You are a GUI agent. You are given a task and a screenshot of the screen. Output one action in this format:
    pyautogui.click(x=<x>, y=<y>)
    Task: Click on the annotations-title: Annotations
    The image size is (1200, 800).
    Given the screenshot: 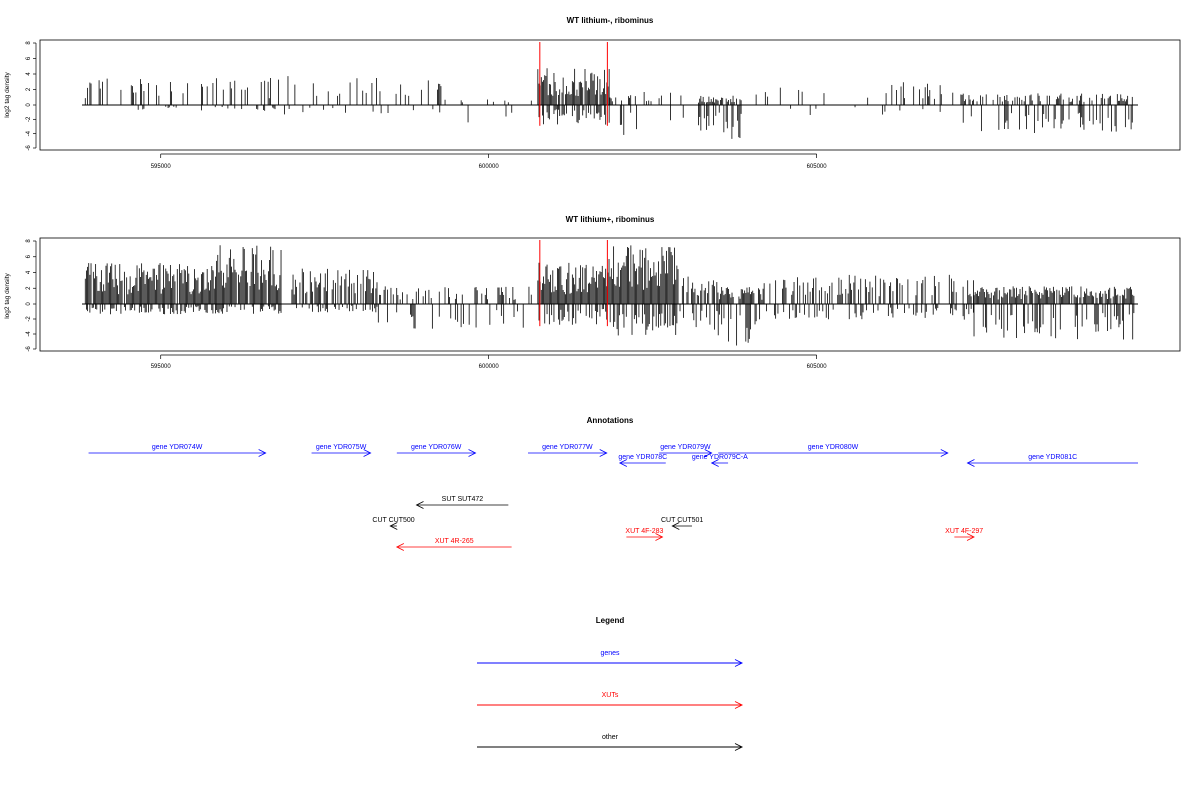 What is the action you would take?
    pyautogui.click(x=610, y=420)
    